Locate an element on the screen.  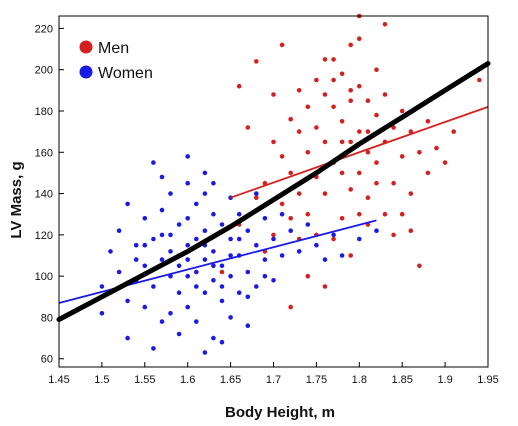
y-axis-title: LV Mass, g is located at coordinates (16, 199).